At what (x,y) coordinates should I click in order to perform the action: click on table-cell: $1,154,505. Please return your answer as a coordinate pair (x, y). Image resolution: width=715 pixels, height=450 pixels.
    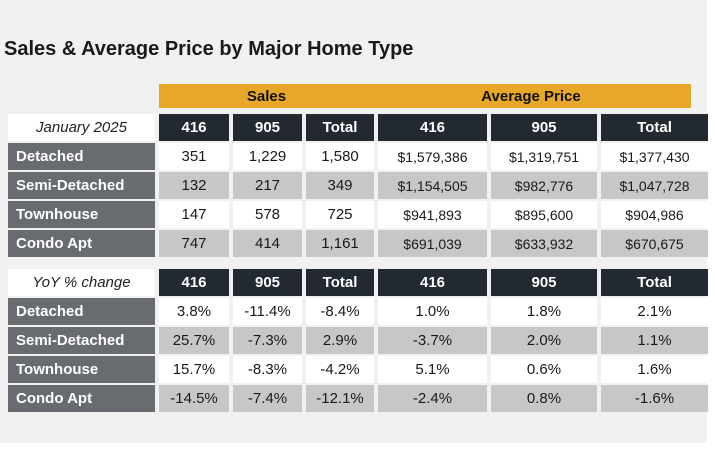
    Looking at the image, I should click on (432, 185).